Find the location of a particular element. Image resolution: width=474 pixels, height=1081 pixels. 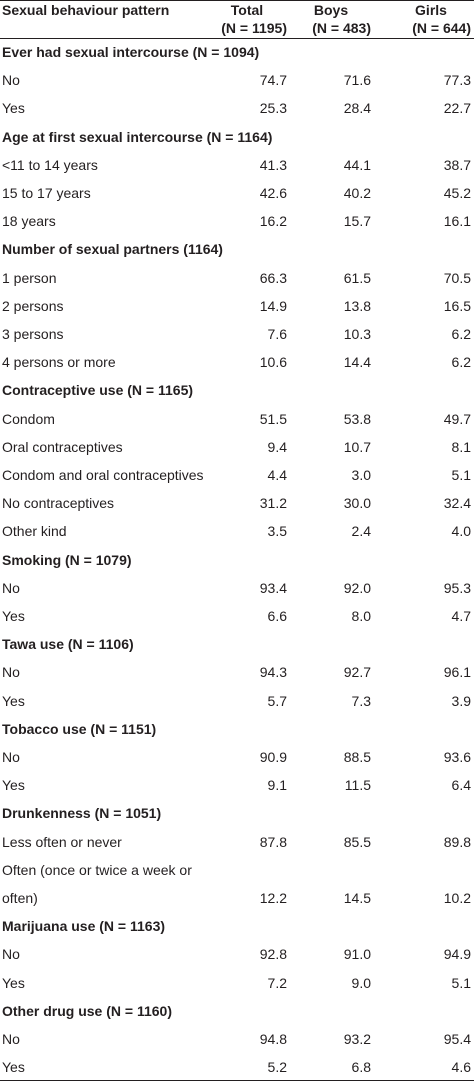

row-label: 18 years is located at coordinates (29, 221).